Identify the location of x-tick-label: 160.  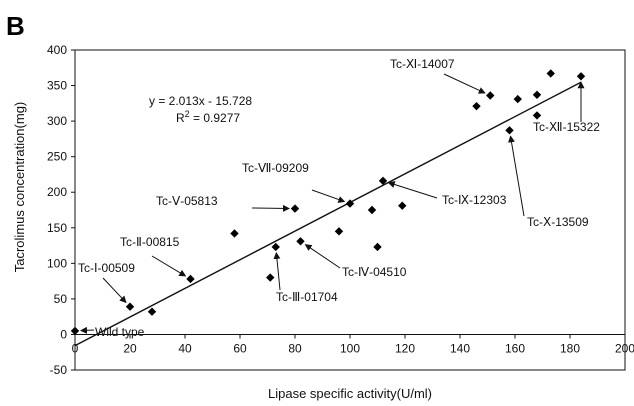
(515, 348).